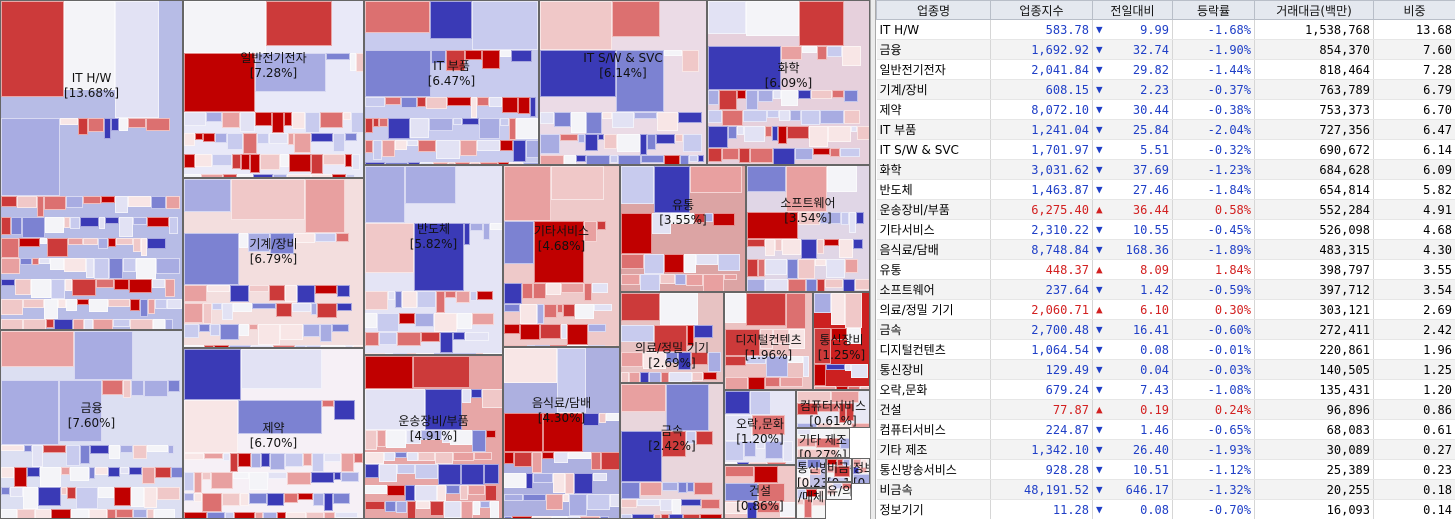  What do you see at coordinates (760, 492) in the screenshot?
I see `sector-tile-construction: 건설 [0.86%]` at bounding box center [760, 492].